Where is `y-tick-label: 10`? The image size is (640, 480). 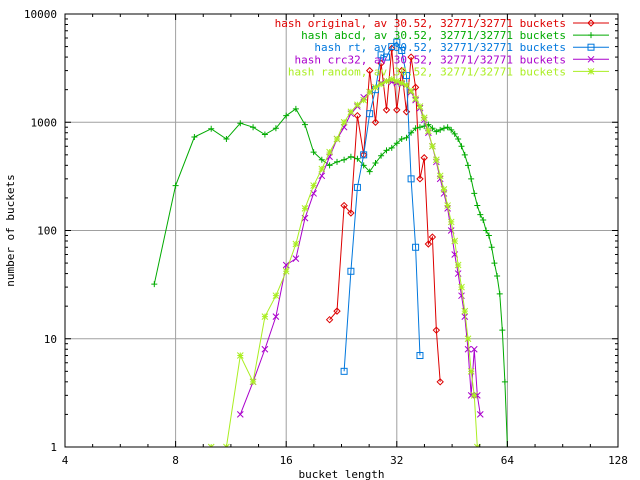 y-tick-label: 10 is located at coordinates (50, 339).